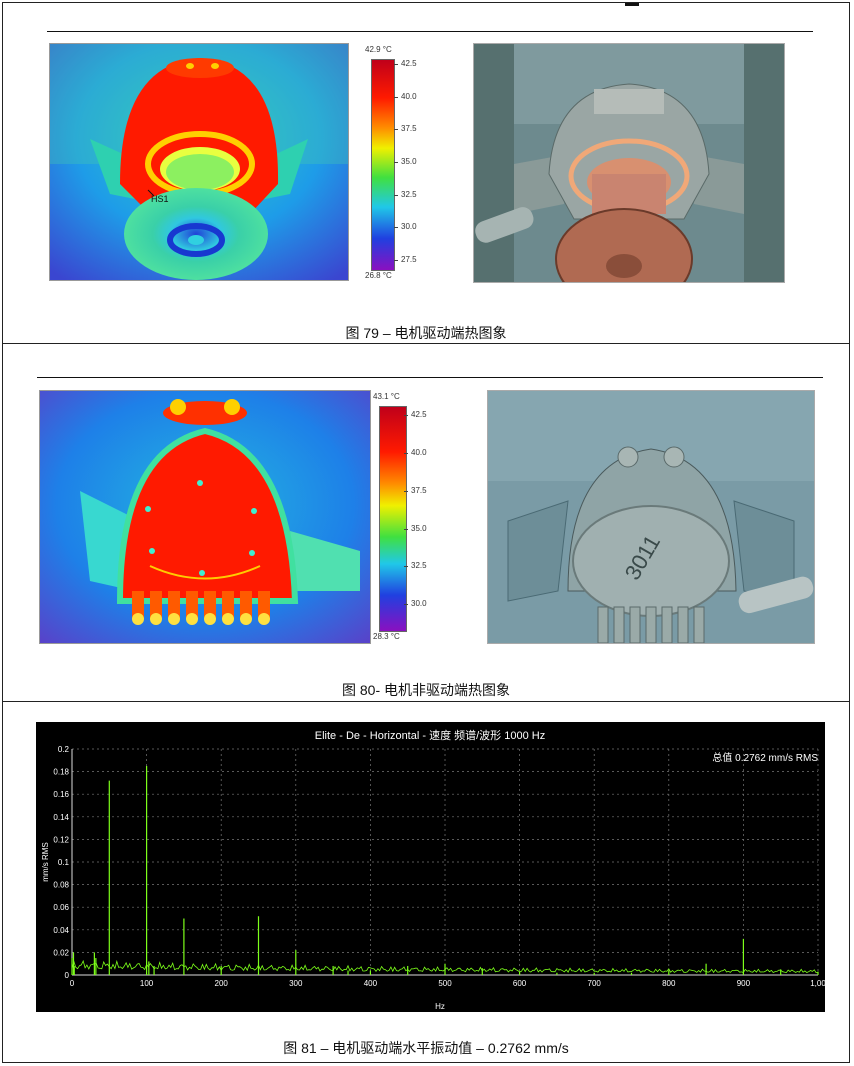  Describe the element at coordinates (445, 983) in the screenshot. I see `x-tick-label: 500` at that location.